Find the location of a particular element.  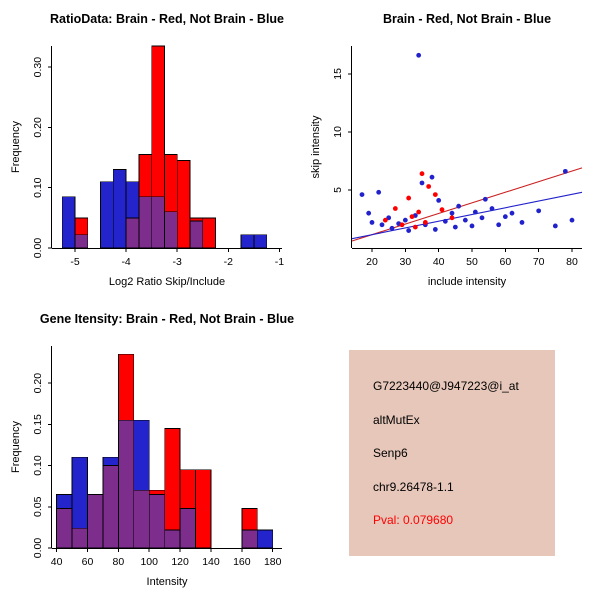

x-tick-label: 70 is located at coordinates (539, 262).